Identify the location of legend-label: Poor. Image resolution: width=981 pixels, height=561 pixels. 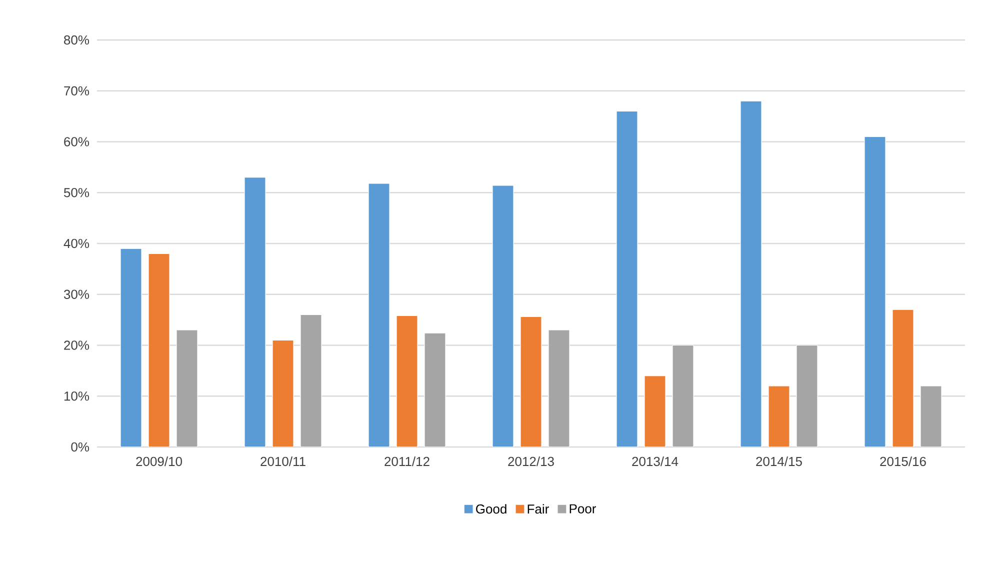
(583, 509).